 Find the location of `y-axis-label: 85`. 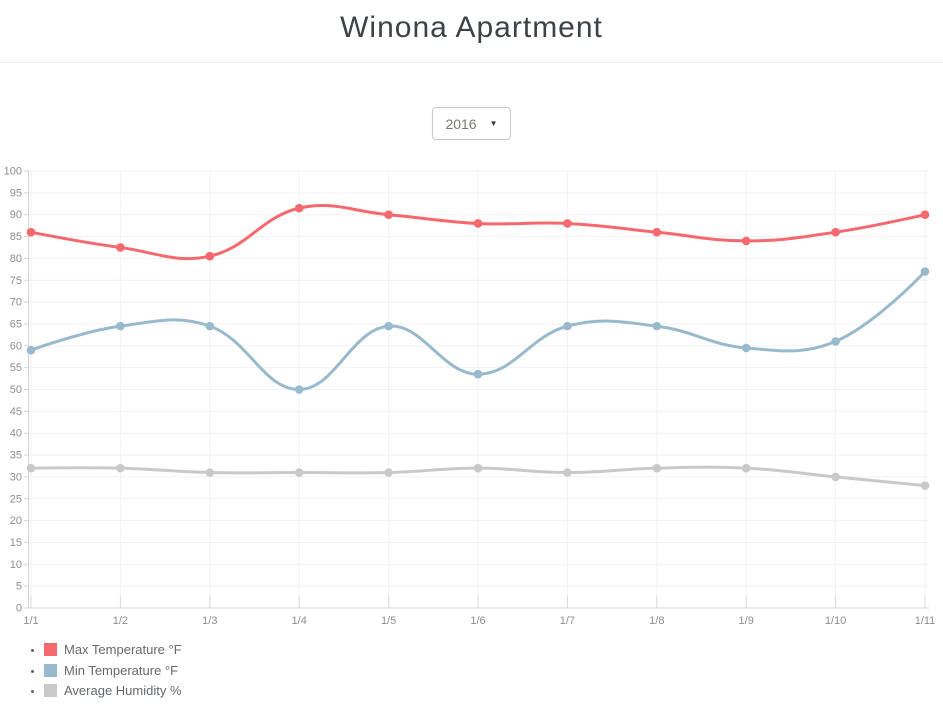

y-axis-label: 85 is located at coordinates (16, 237).